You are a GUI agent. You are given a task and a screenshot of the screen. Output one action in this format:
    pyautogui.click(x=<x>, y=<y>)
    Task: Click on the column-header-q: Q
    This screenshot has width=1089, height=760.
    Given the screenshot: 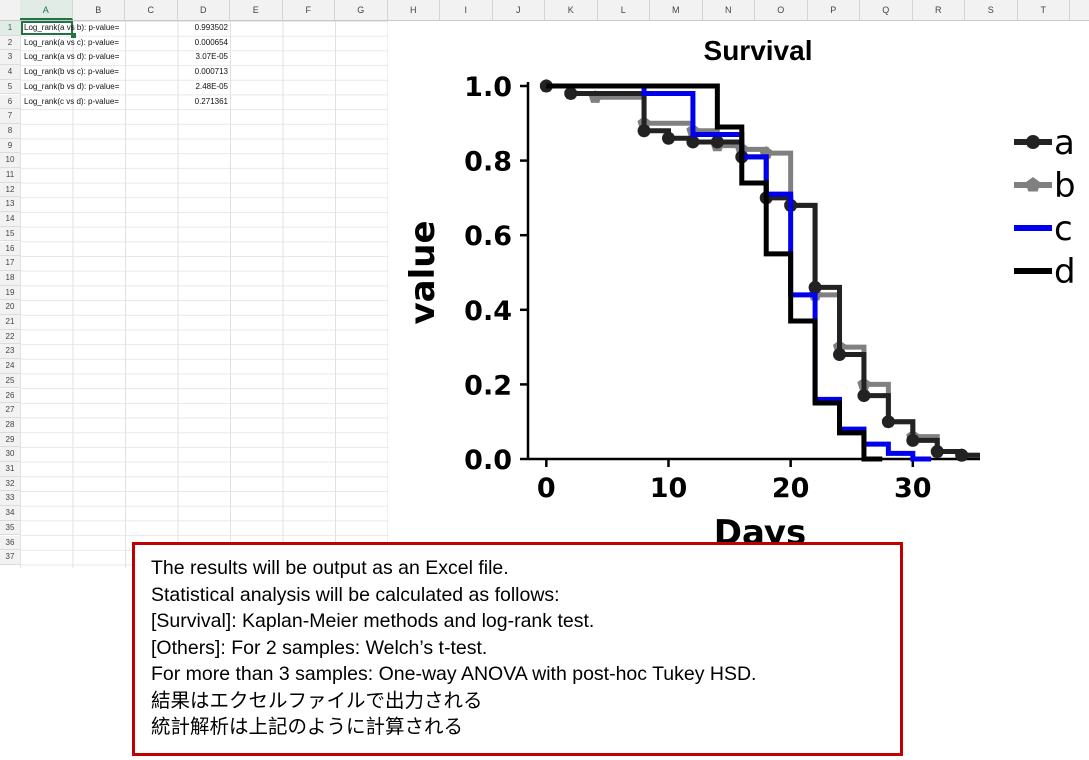 What is the action you would take?
    pyautogui.click(x=886, y=10)
    